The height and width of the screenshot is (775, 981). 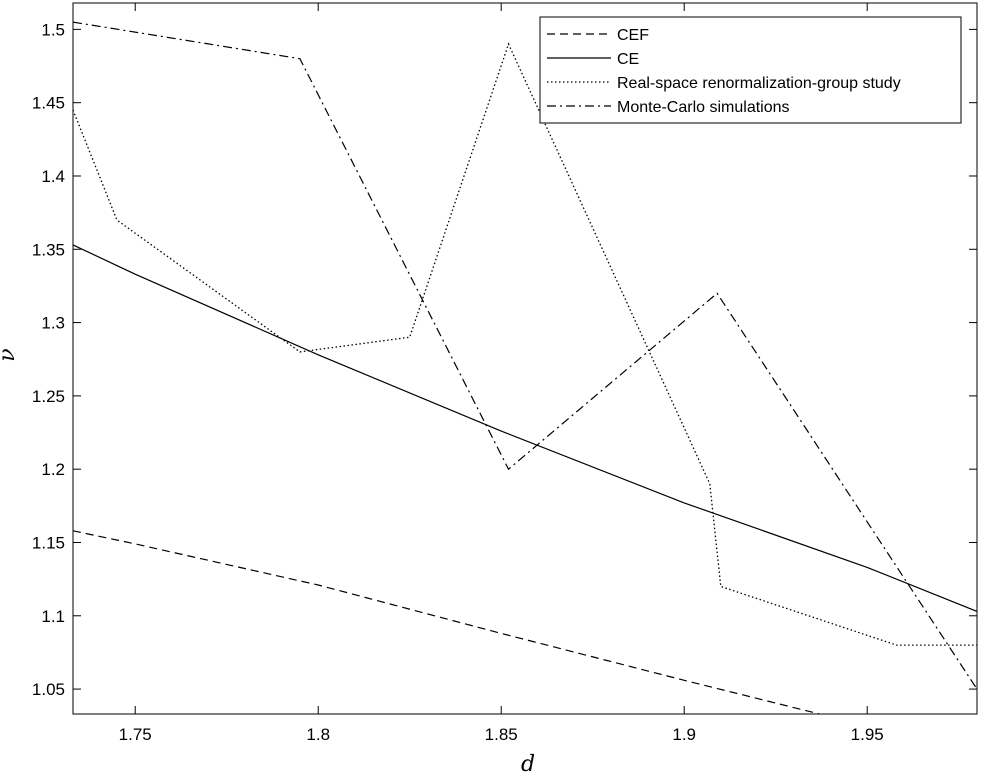 I want to click on legend-entry: Real-space renormalization-group study, so click(x=759, y=83).